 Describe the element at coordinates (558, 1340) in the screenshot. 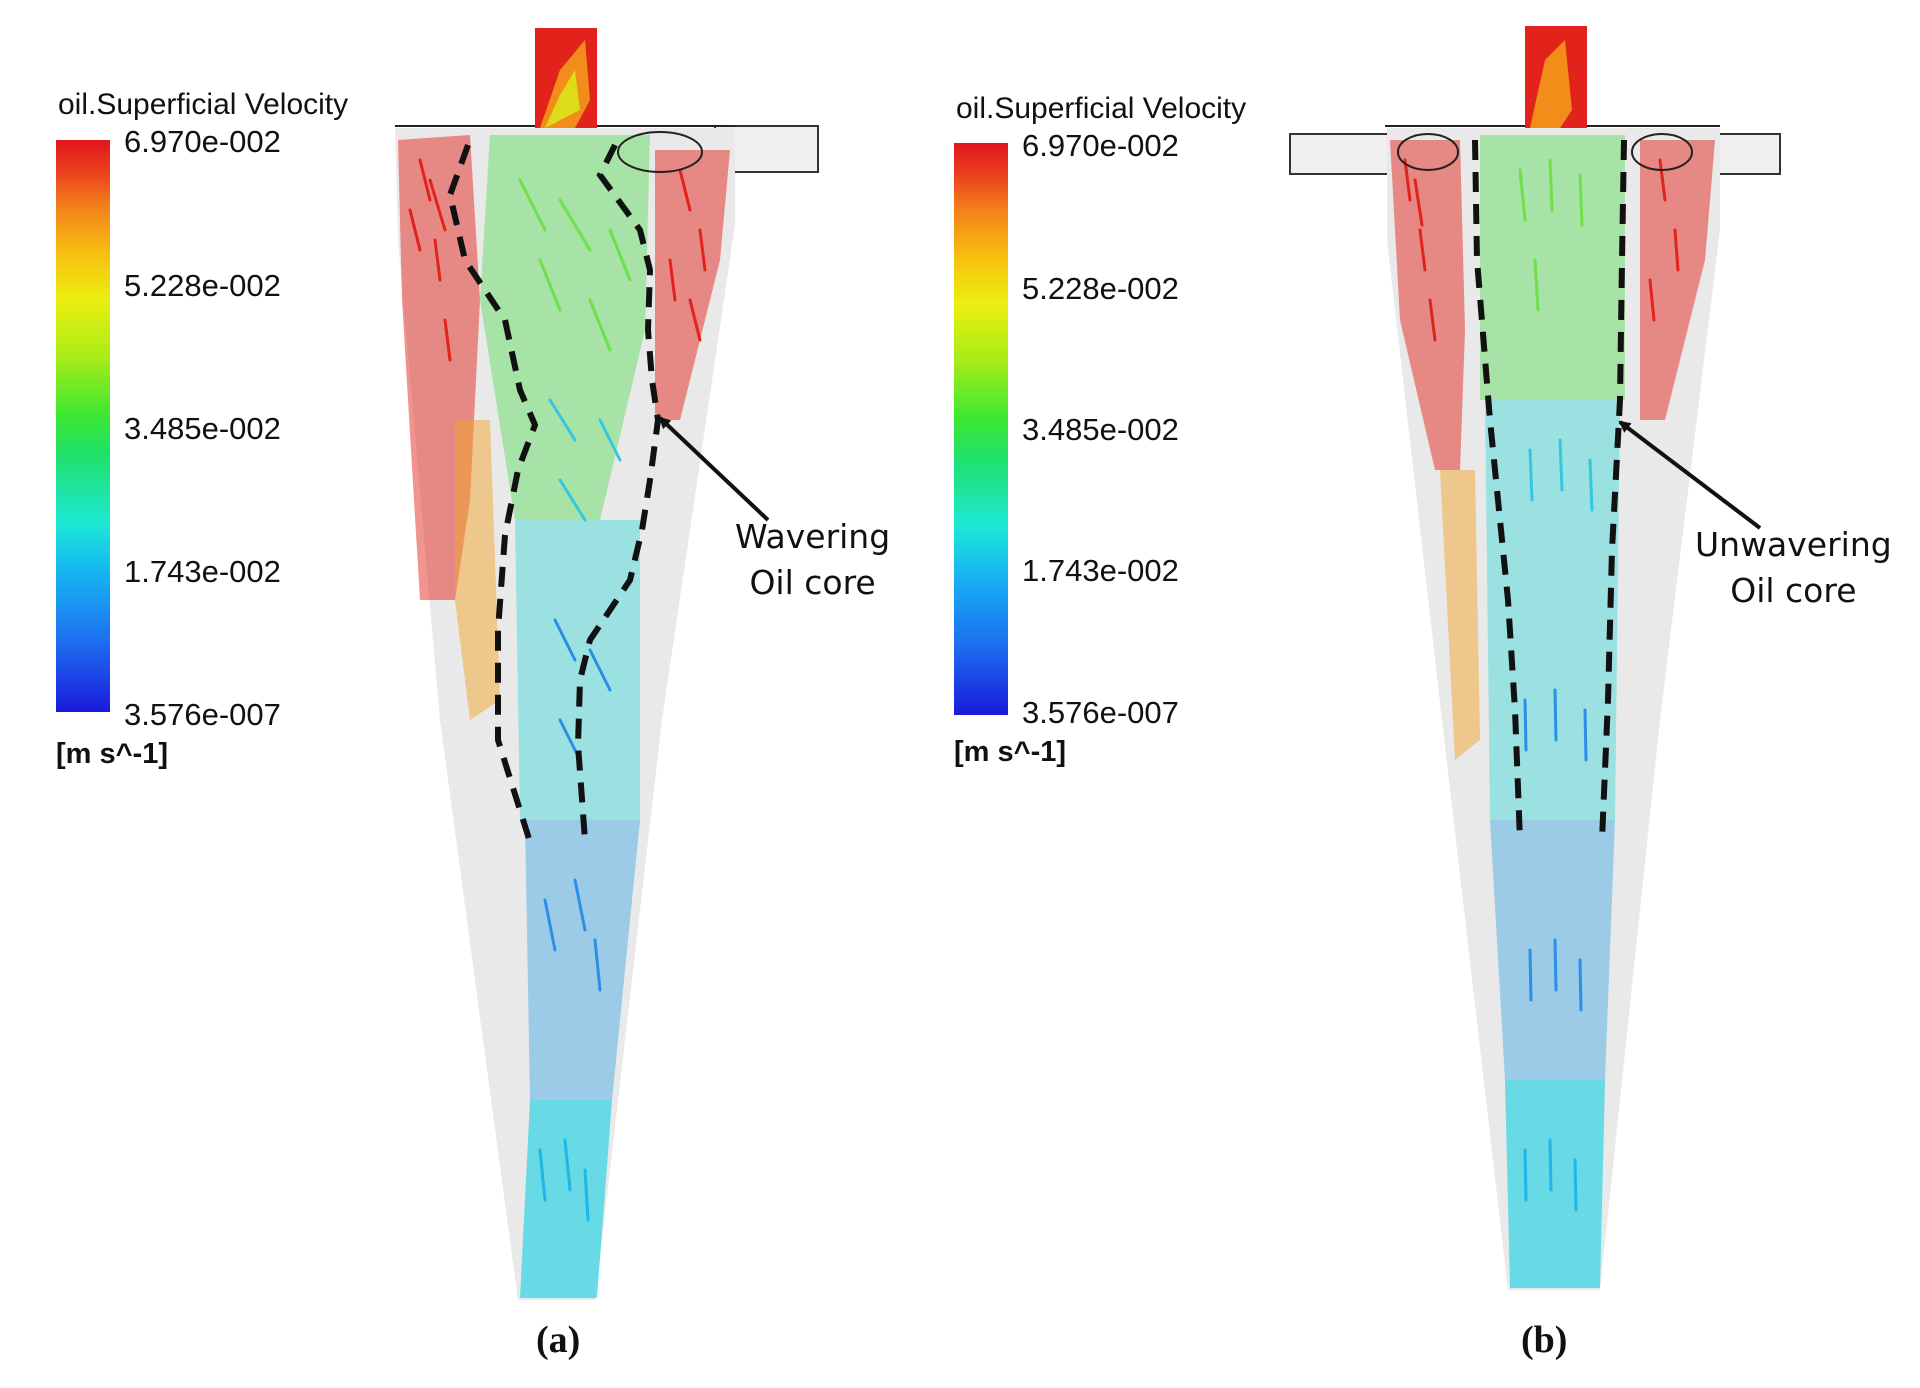

I see `caption-a: (a)` at that location.